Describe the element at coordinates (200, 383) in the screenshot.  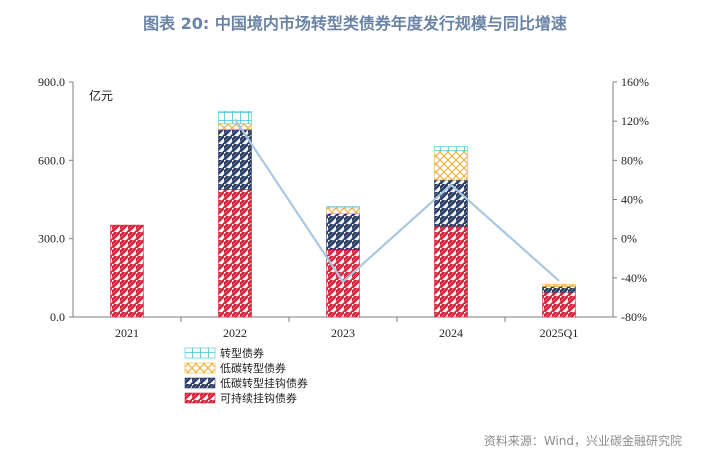
I see `legend-swatch-low_carbon_transition_linked` at that location.